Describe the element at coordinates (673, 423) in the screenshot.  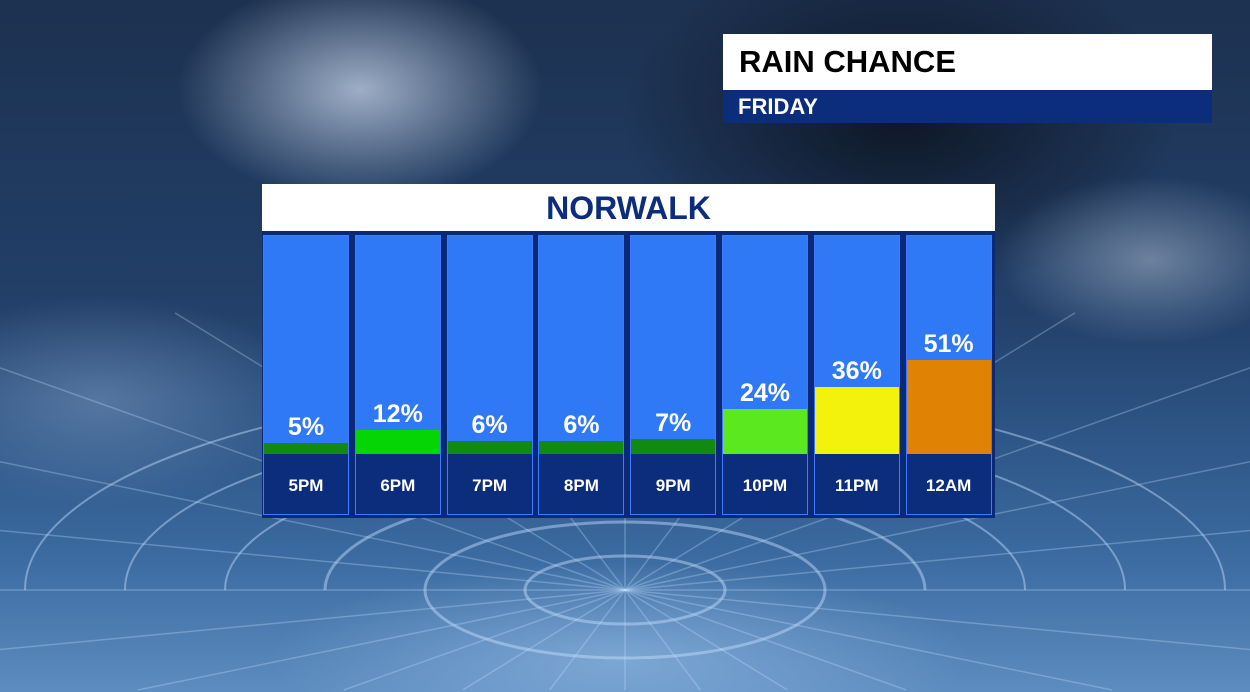
I see `bar-value-label: 7%` at that location.